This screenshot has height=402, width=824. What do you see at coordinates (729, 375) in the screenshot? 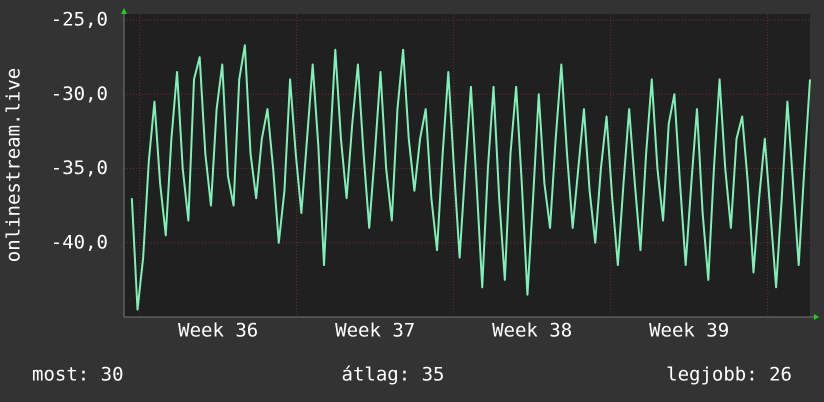
I see `footer-best: legjobb: 26` at bounding box center [729, 375].